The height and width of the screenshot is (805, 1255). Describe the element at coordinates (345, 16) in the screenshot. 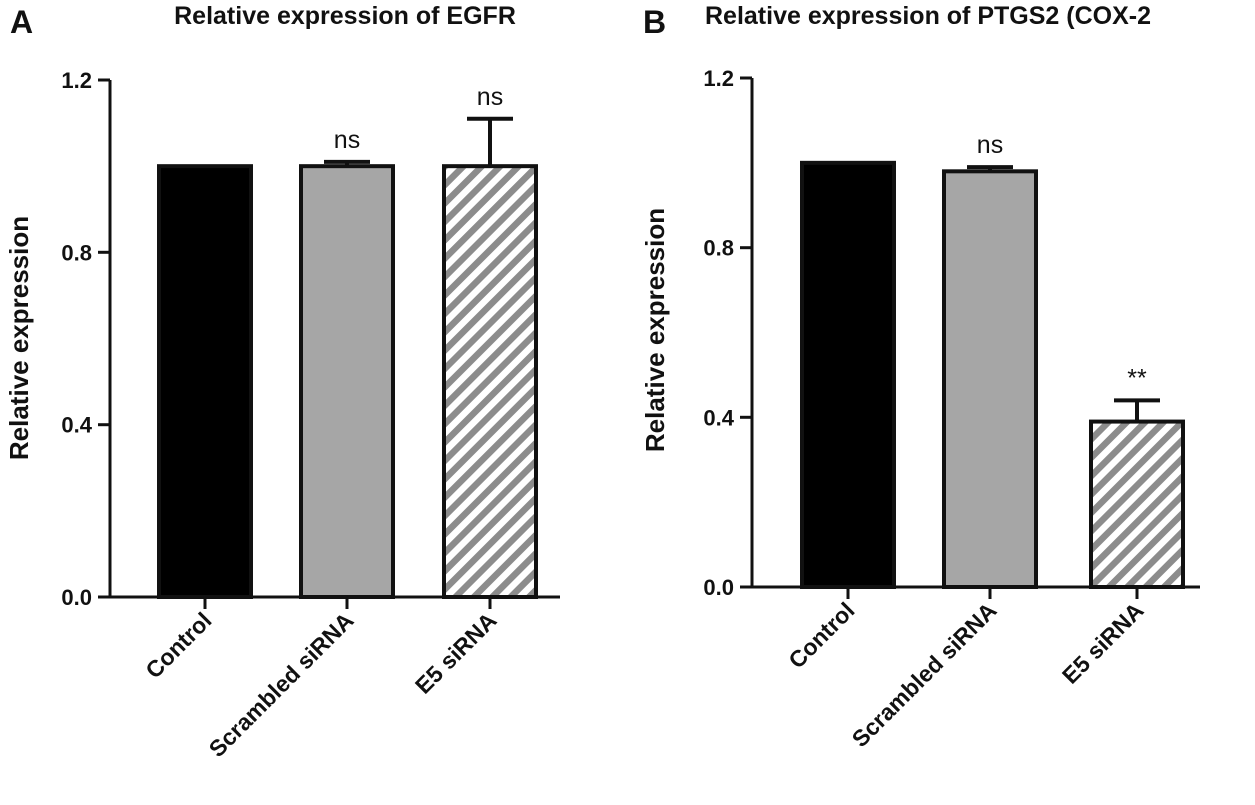

I see `chart-title-a: Relative expression of EGFR` at that location.